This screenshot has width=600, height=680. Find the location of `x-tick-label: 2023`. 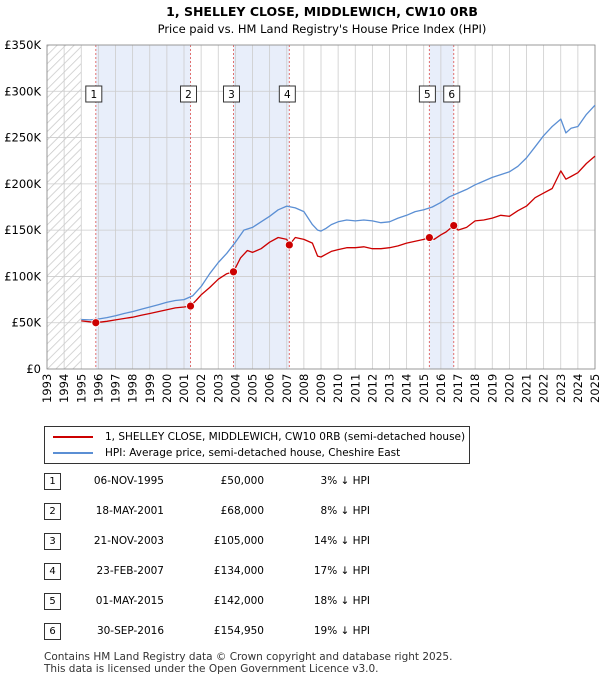

x-tick-label: 2023 is located at coordinates (561, 388).